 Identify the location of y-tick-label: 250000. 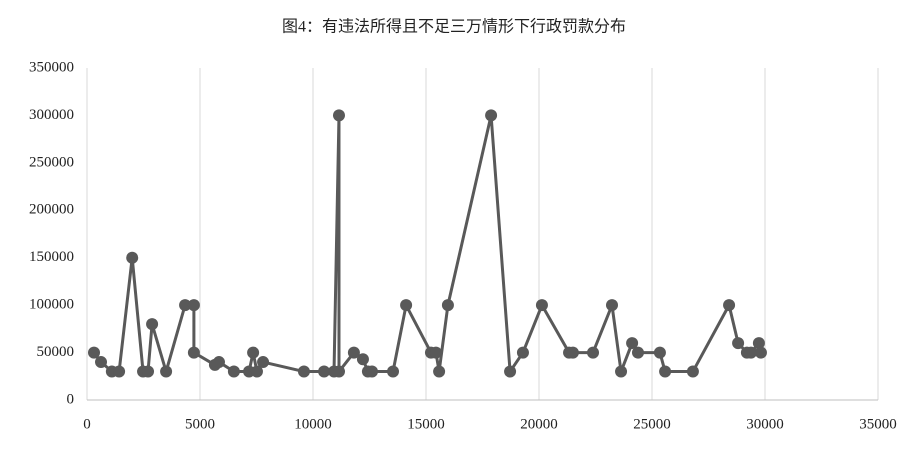
(51, 162).